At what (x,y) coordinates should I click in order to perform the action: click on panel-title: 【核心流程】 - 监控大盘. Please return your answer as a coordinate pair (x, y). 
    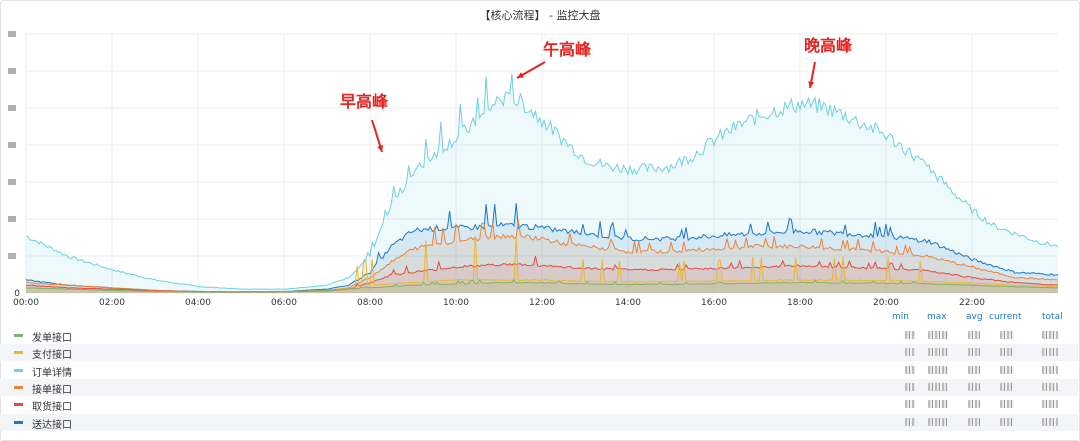
    Looking at the image, I should click on (540, 15).